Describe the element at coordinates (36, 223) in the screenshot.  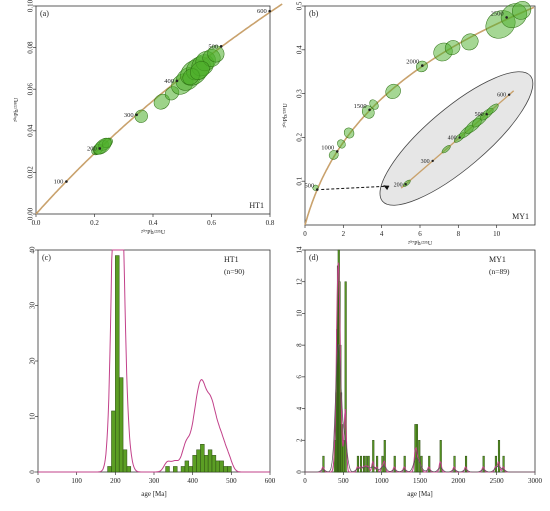
I see `panel-a-x-tick-label: 0.0` at that location.